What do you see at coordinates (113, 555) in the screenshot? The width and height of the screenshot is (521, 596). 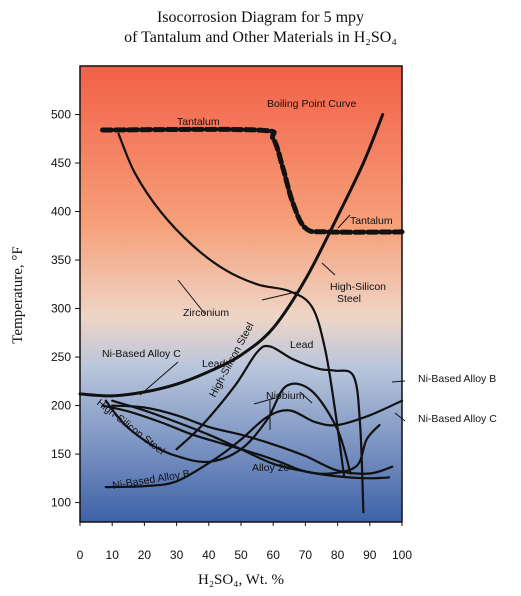 I see `x-tick-label: 10` at bounding box center [113, 555].